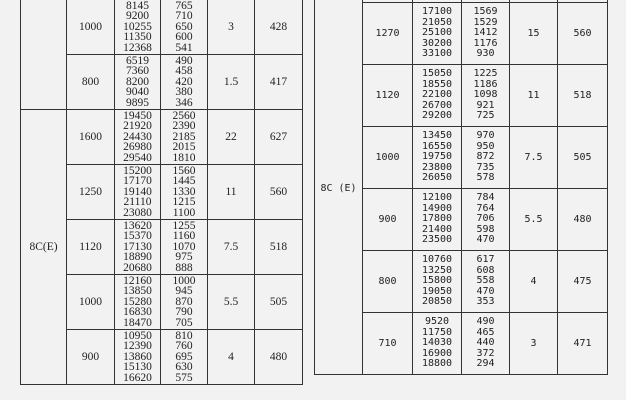  Describe the element at coordinates (184, 170) in the screenshot. I see `value: 1560` at that location.